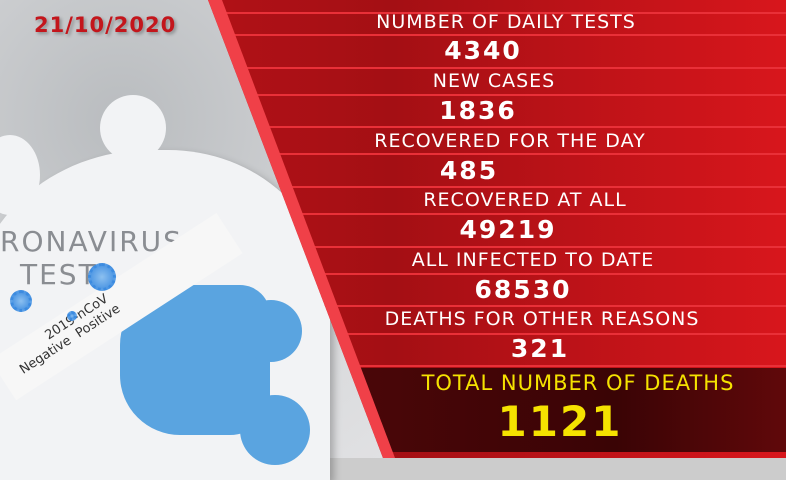 Image resolution: width=786 pixels, height=480 pixels. I want to click on stat-value-recovered-all: 49219, so click(508, 229).